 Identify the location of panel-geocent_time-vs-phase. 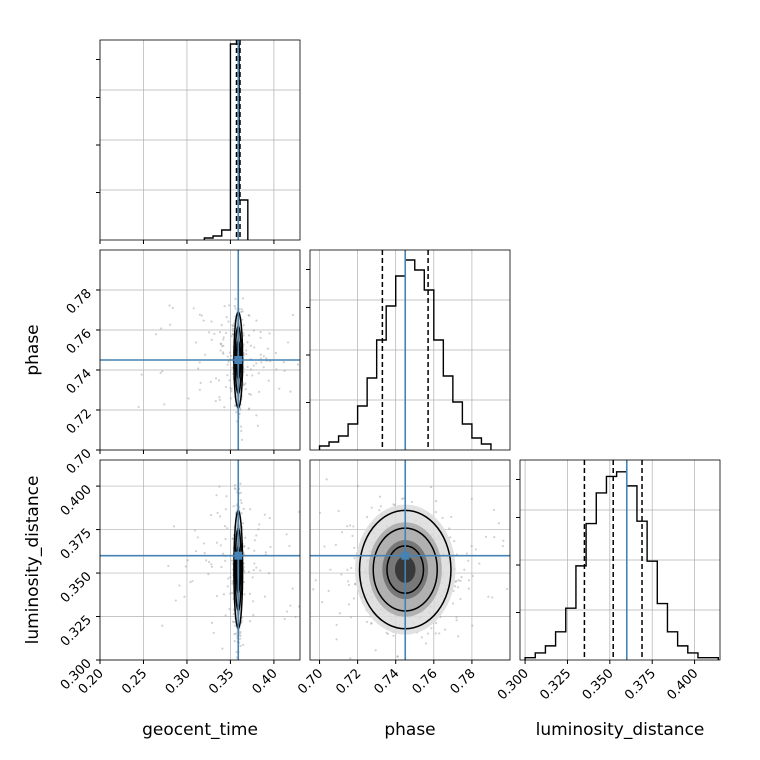
(198, 351).